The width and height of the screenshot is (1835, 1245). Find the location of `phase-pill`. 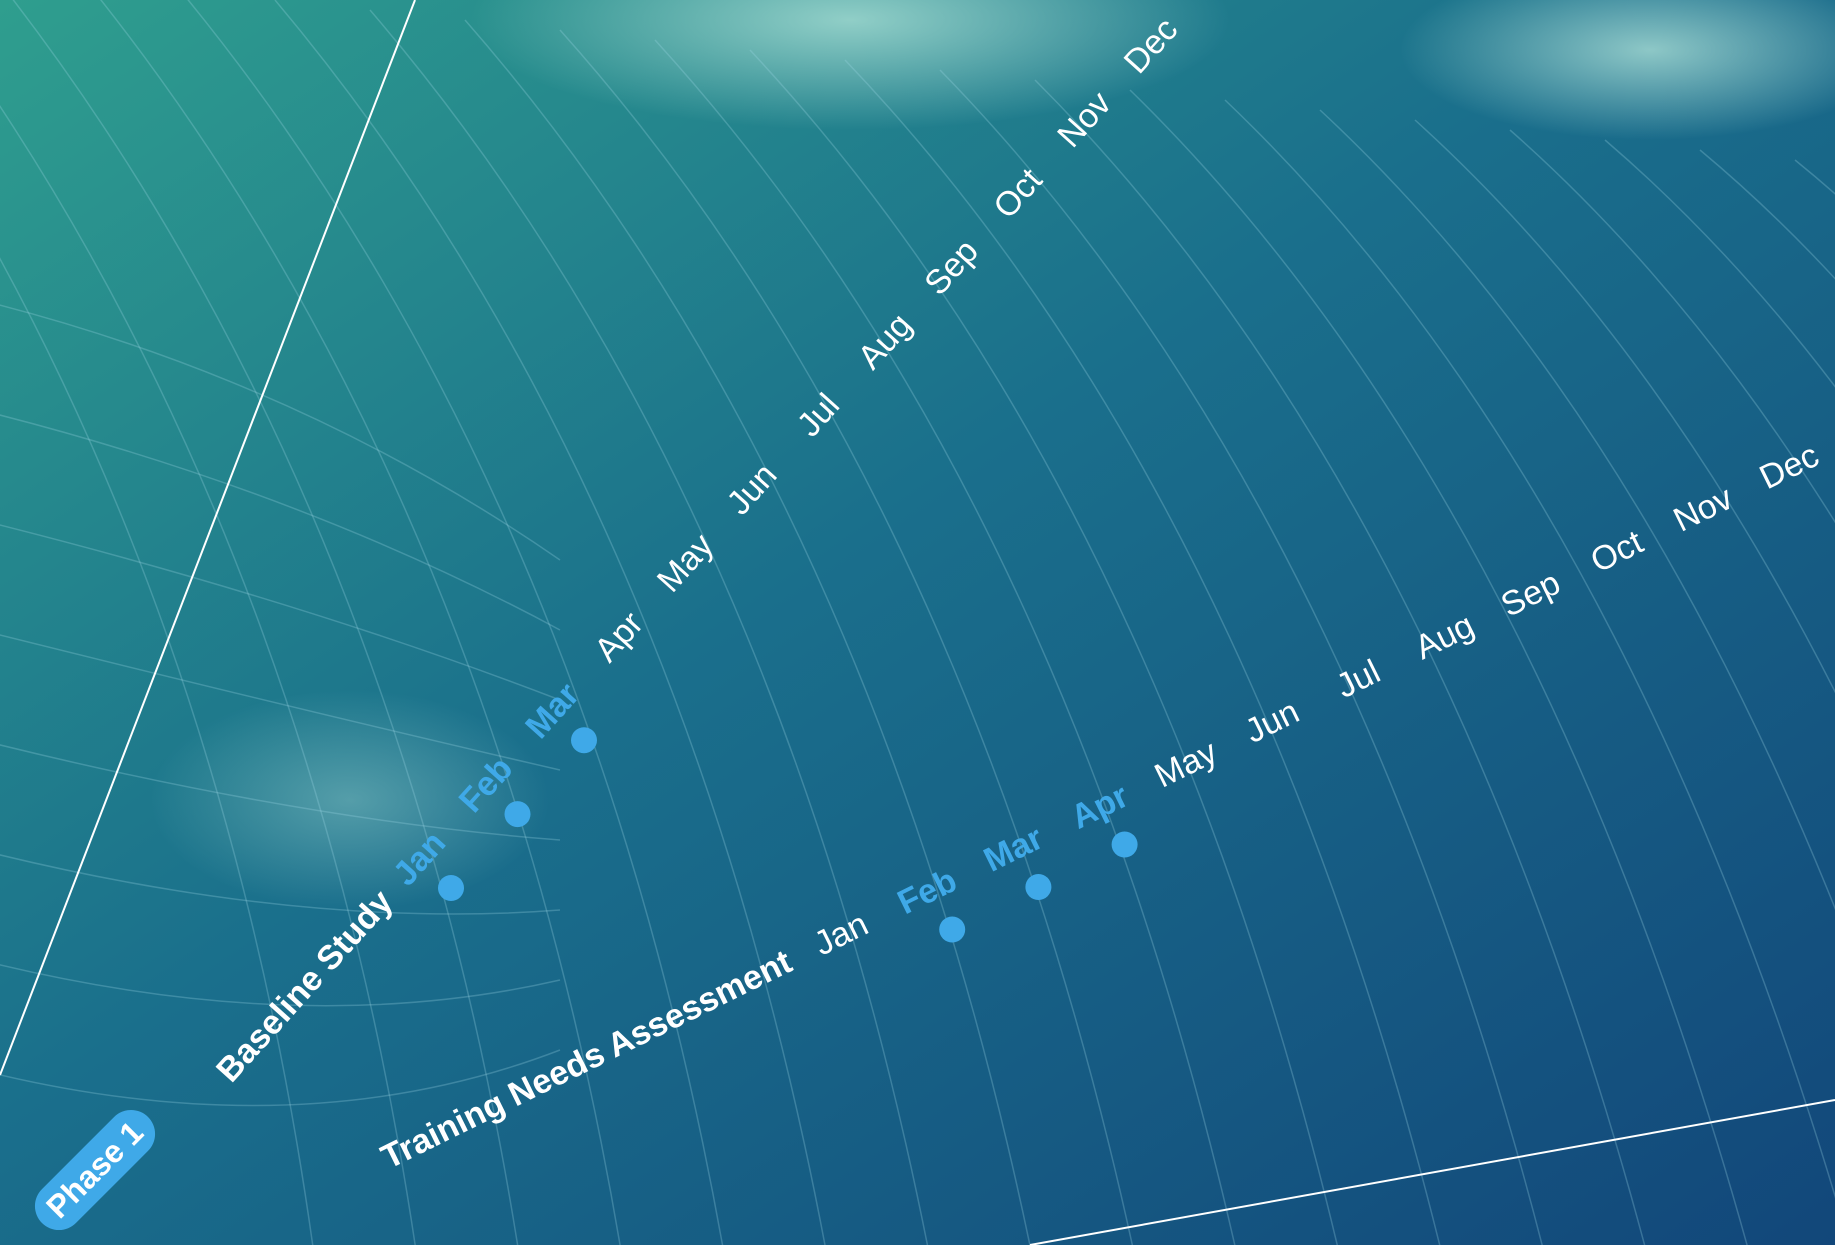

phase-pill is located at coordinates (95, 1170).